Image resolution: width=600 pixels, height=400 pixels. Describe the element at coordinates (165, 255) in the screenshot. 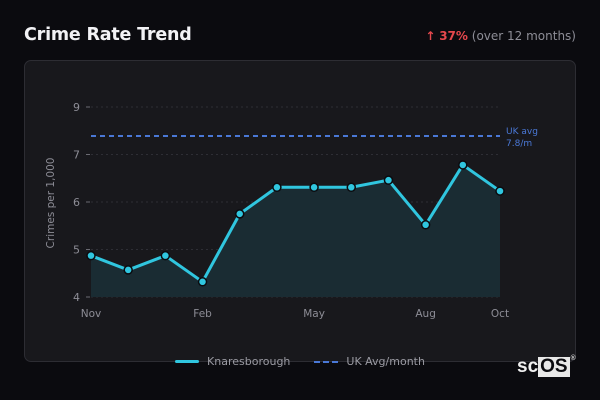

I see `data-point-jan` at that location.